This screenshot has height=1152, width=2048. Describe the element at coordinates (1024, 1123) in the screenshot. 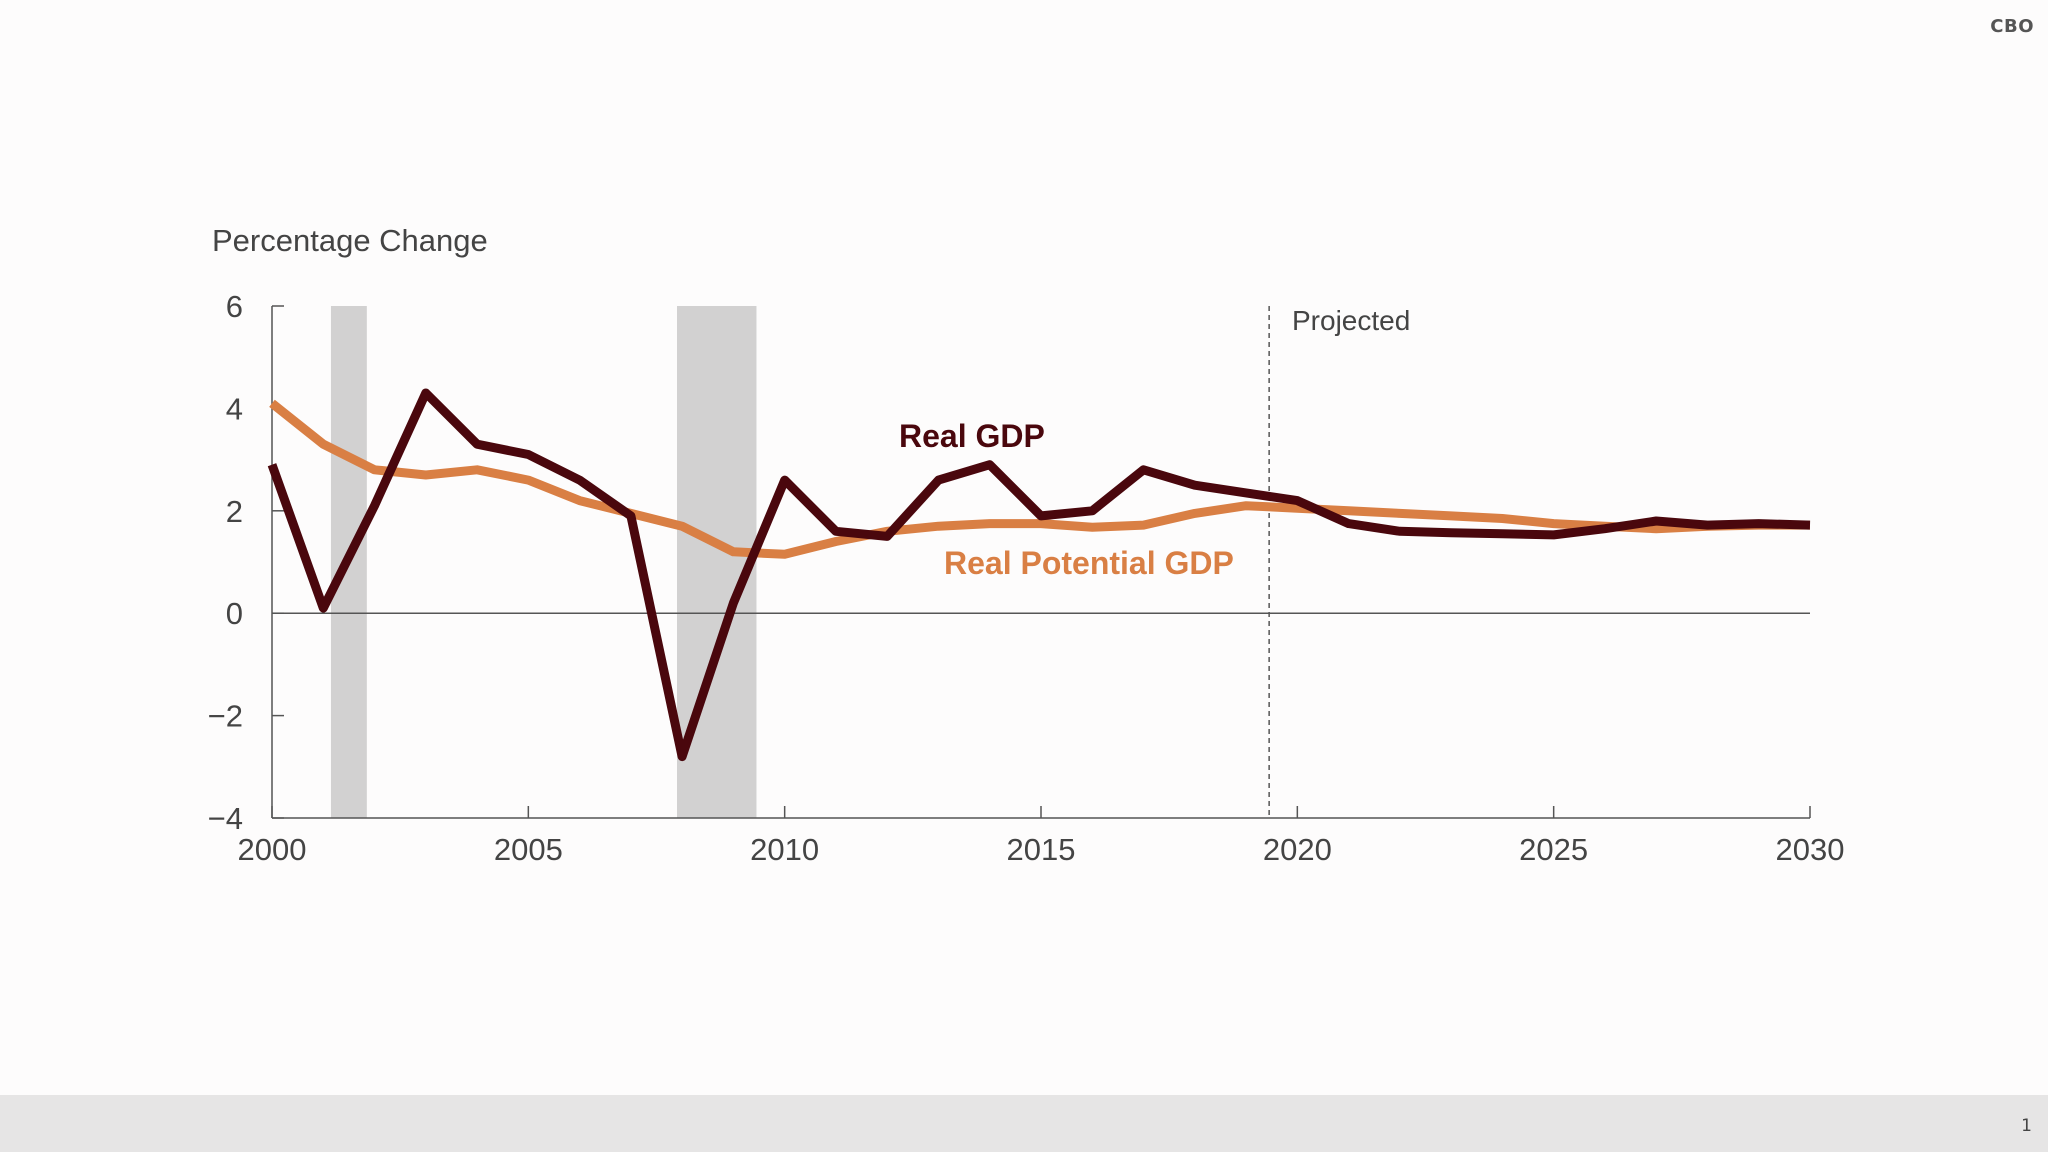

I see `footer-bar` at that location.